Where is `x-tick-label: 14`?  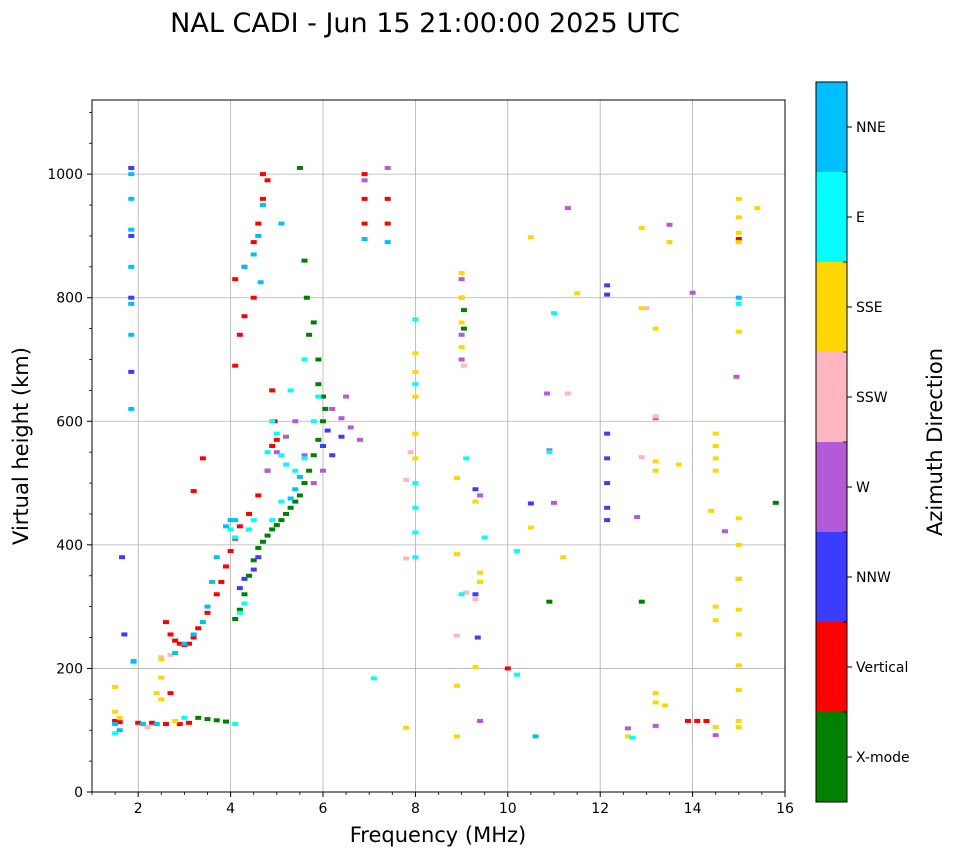
x-tick-label: 14 is located at coordinates (693, 809).